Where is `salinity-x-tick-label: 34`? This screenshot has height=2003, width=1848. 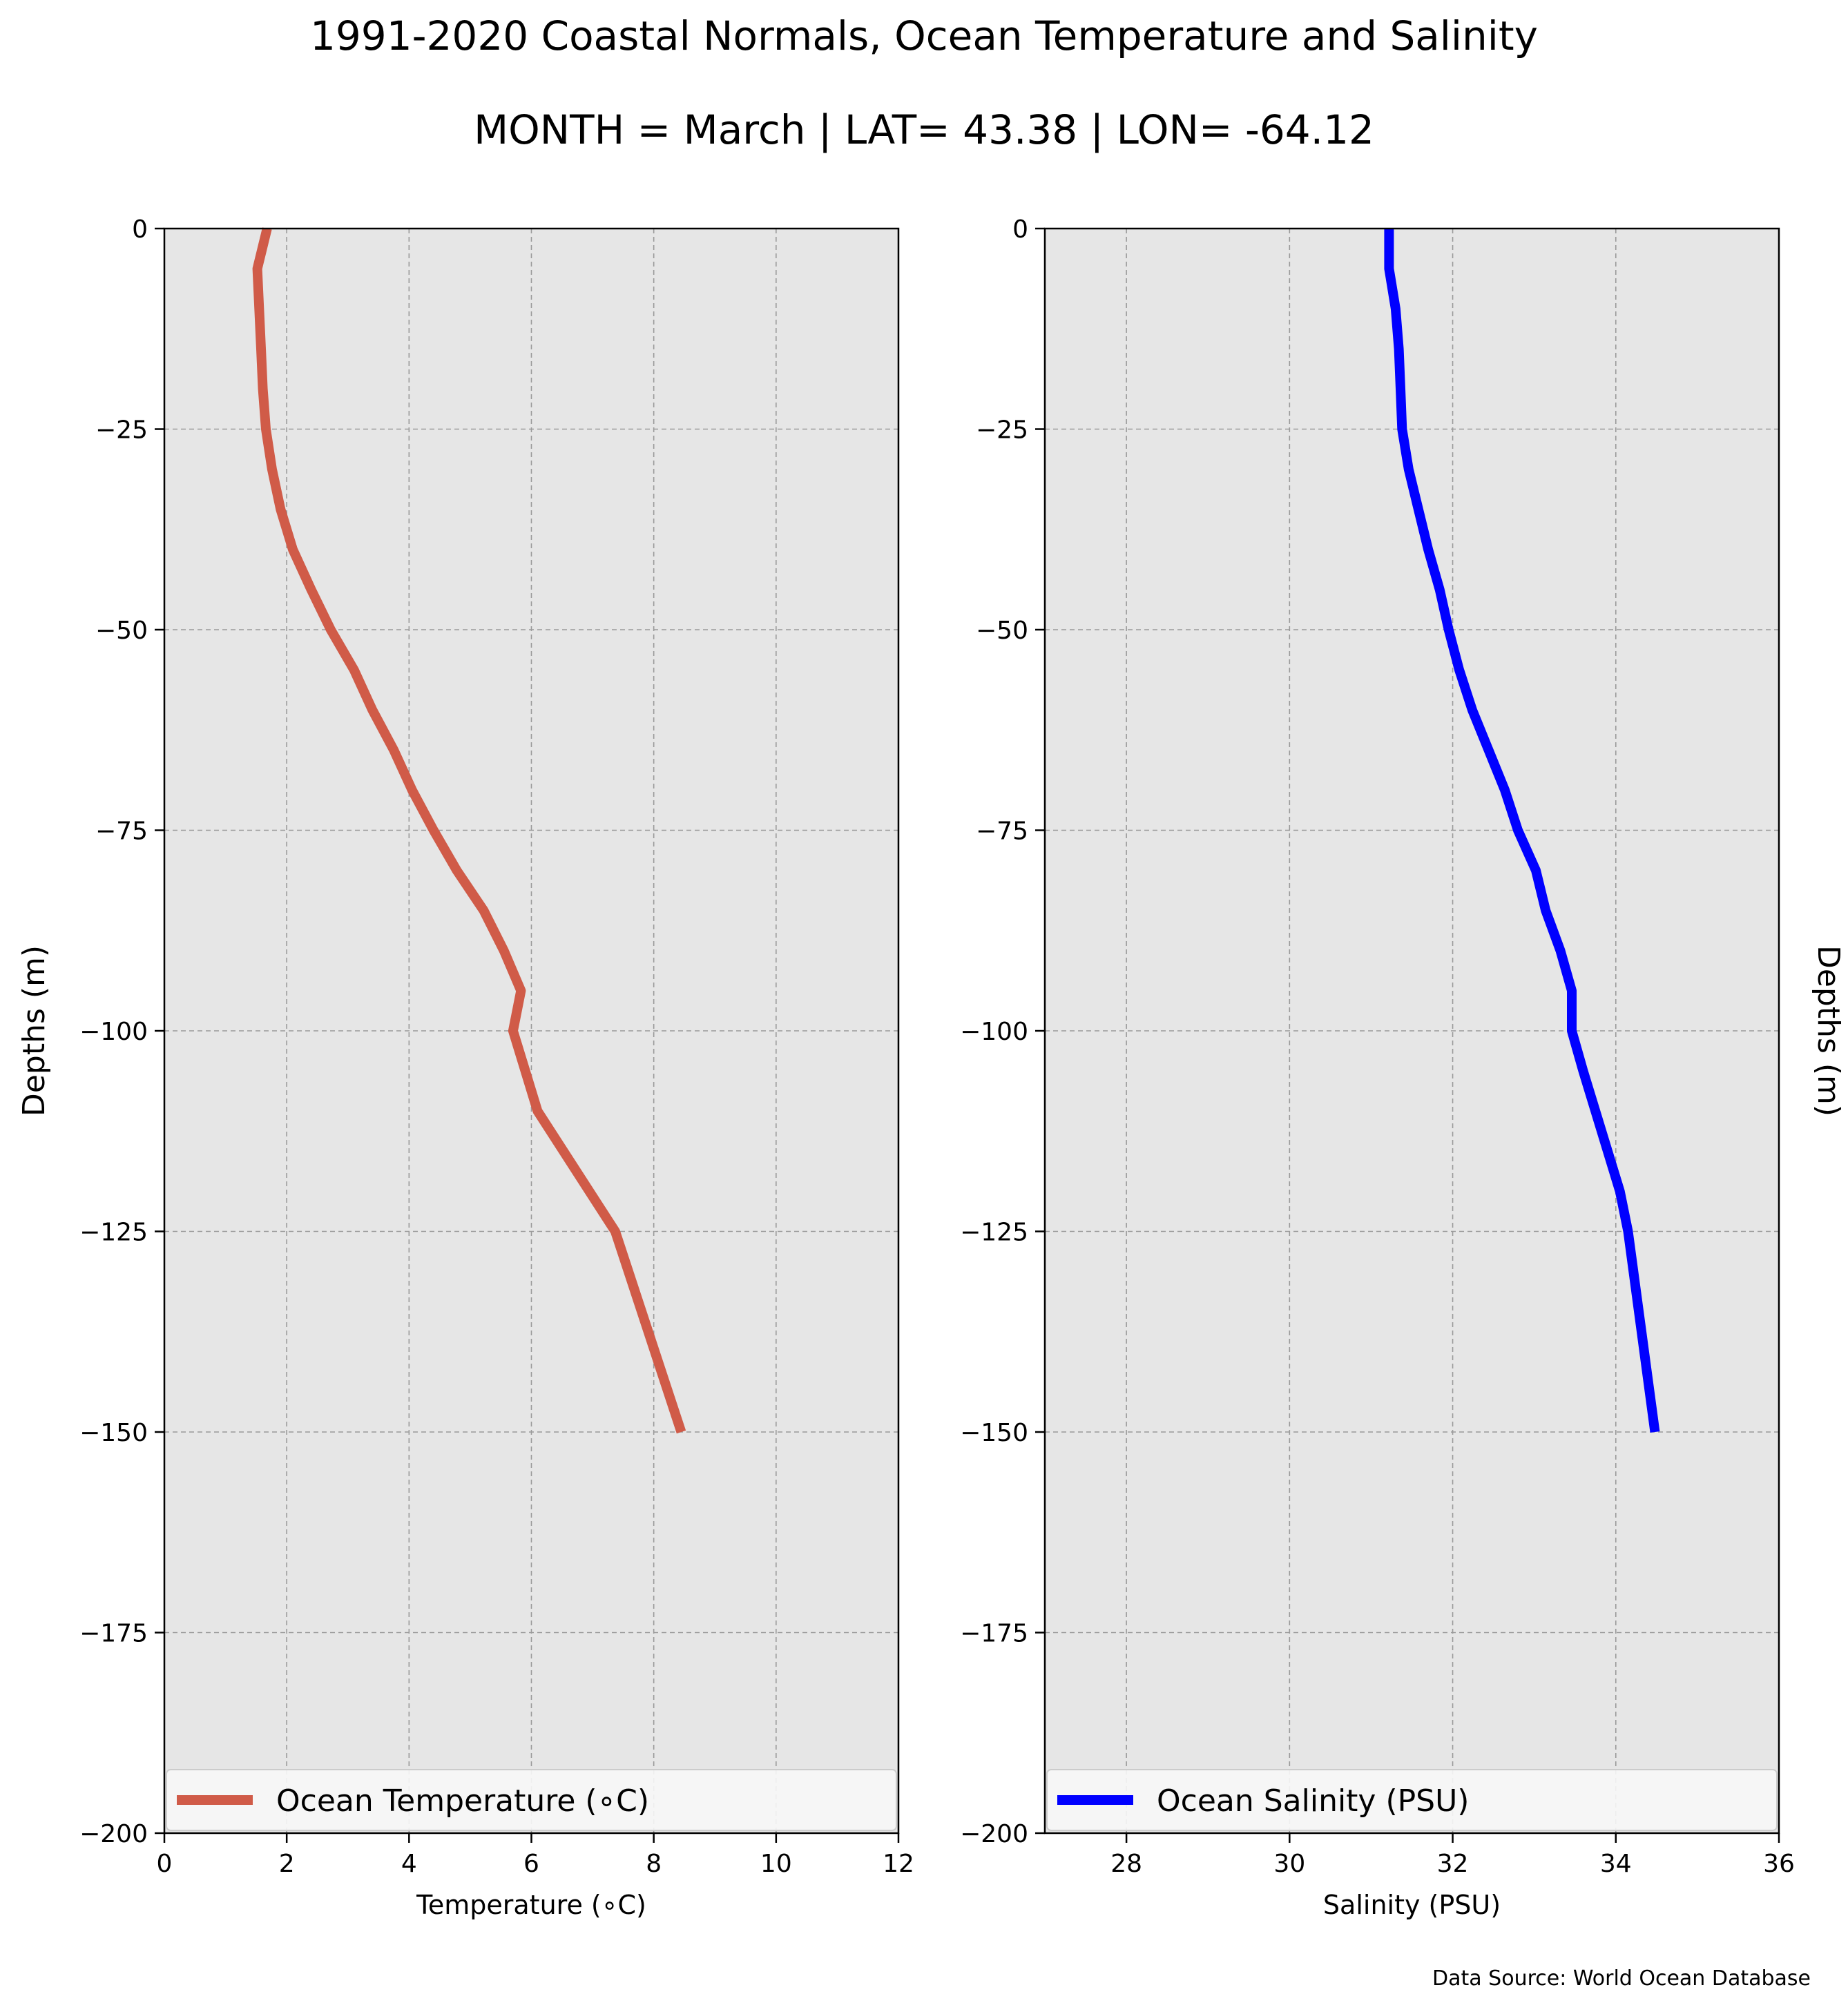
salinity-x-tick-label: 34 is located at coordinates (1616, 1864).